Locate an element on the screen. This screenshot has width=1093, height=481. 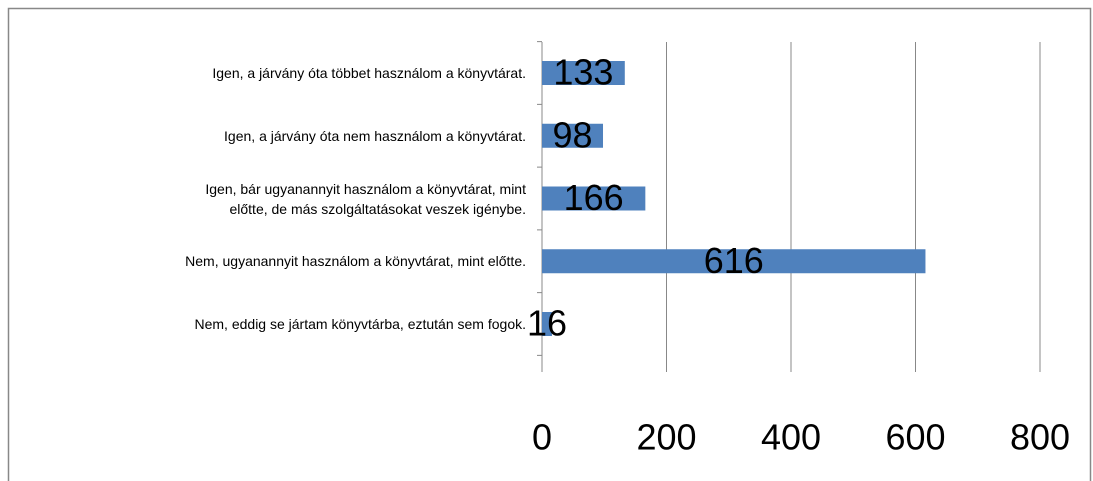
x-tick-label: 0 is located at coordinates (542, 437).